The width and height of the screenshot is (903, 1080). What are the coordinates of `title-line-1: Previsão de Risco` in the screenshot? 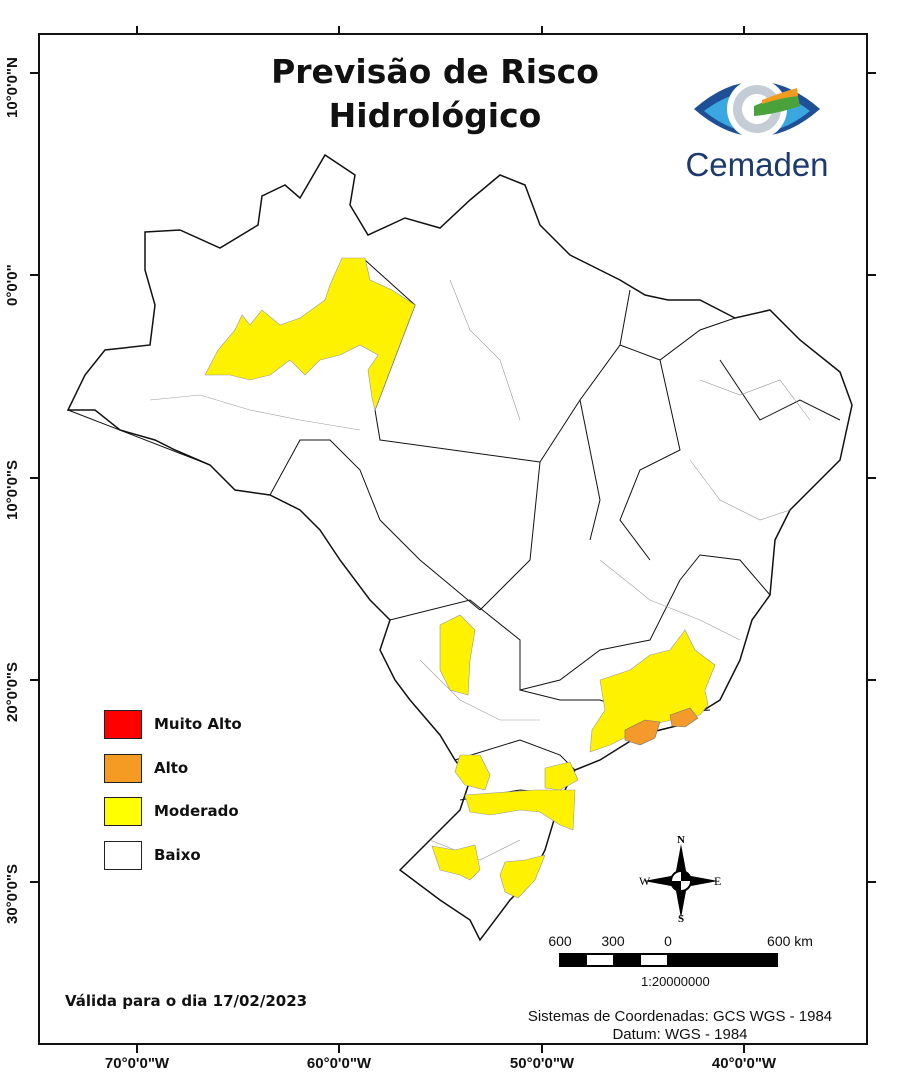 It's located at (435, 71).